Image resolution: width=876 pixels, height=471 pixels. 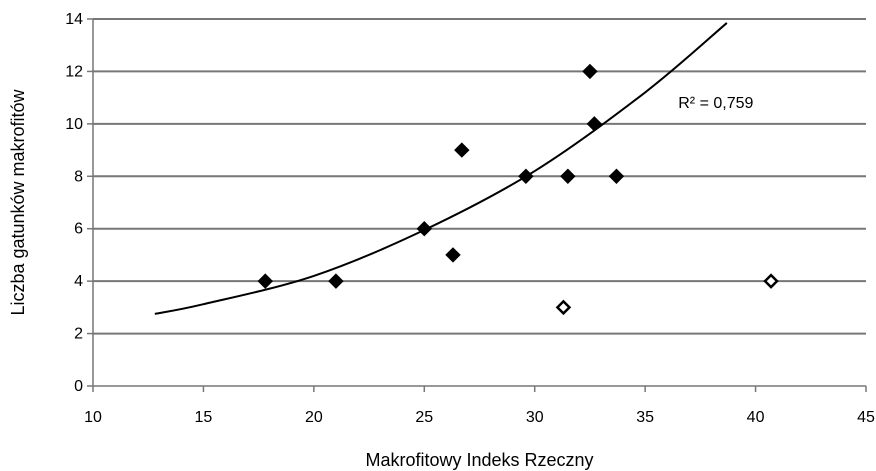 What do you see at coordinates (78, 386) in the screenshot?
I see `y-tick-label: 0` at bounding box center [78, 386].